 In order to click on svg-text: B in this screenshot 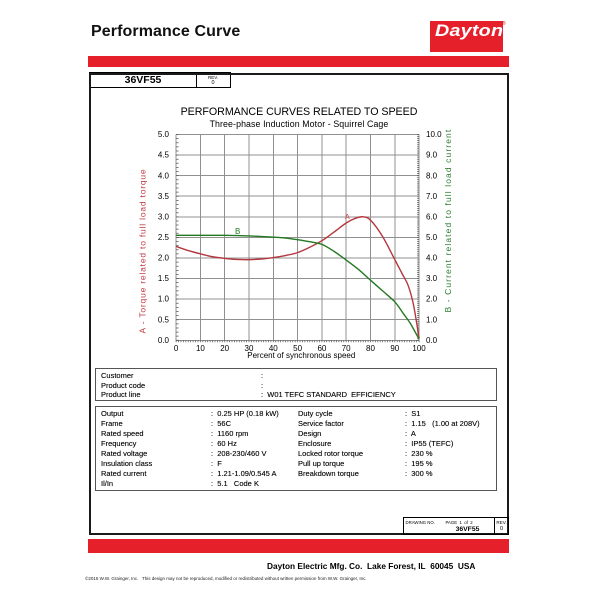, I will do `click(237, 231)`.